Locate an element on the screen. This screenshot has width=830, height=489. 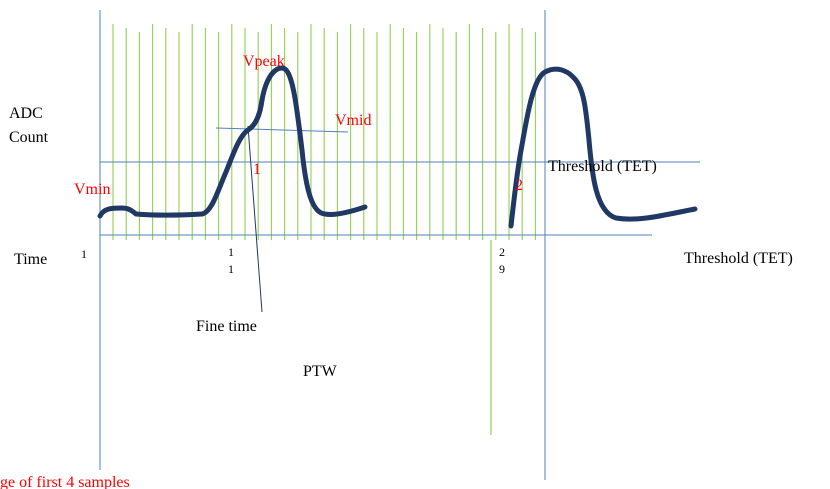
crossing-1-label: 1 is located at coordinates (257, 169).